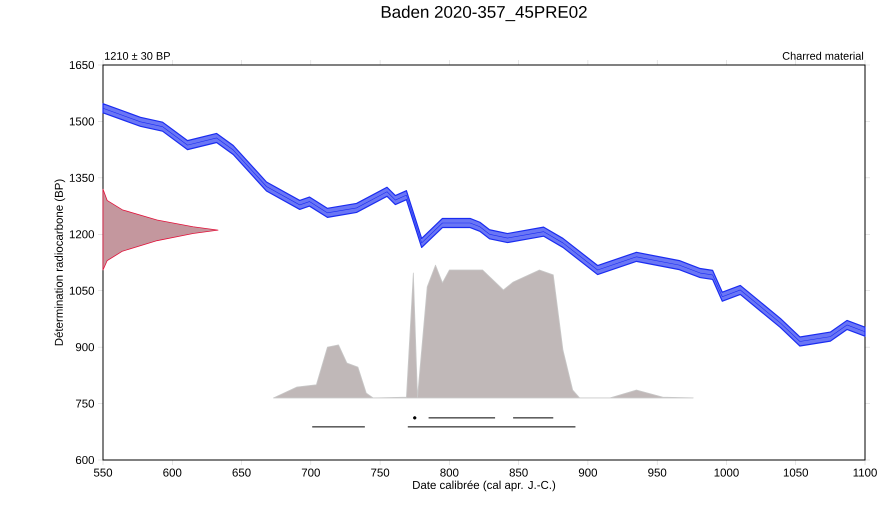 The width and height of the screenshot is (883, 523). What do you see at coordinates (519, 472) in the screenshot?
I see `x-tick-label: 850` at bounding box center [519, 472].